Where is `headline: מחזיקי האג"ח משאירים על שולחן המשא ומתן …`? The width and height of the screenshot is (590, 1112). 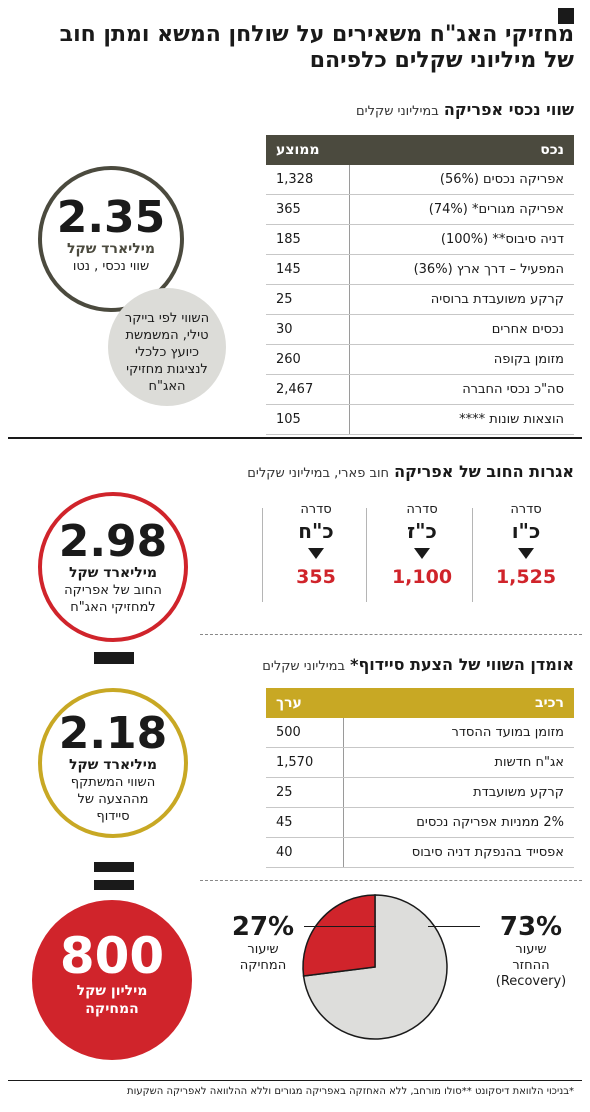 headline: מחזיקי האג"ח משאירים על שולחן המשא ומתן … is located at coordinates (294, 48).